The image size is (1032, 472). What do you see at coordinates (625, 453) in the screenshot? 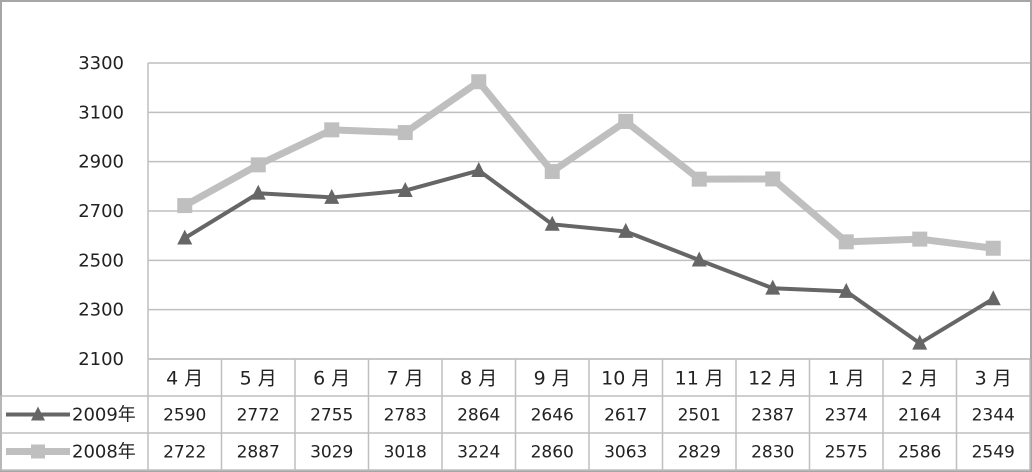
I see `table-cell-value: 3063` at bounding box center [625, 453].